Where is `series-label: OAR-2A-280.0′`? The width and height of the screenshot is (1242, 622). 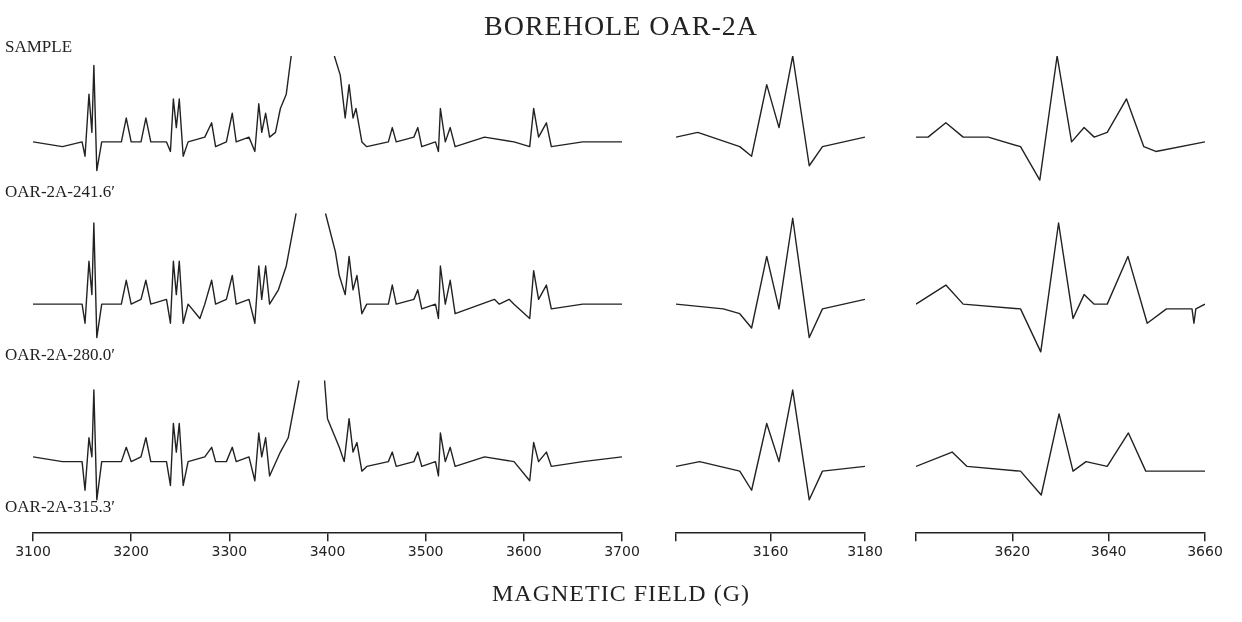
series-label: OAR-2A-280.0′ is located at coordinates (60, 354).